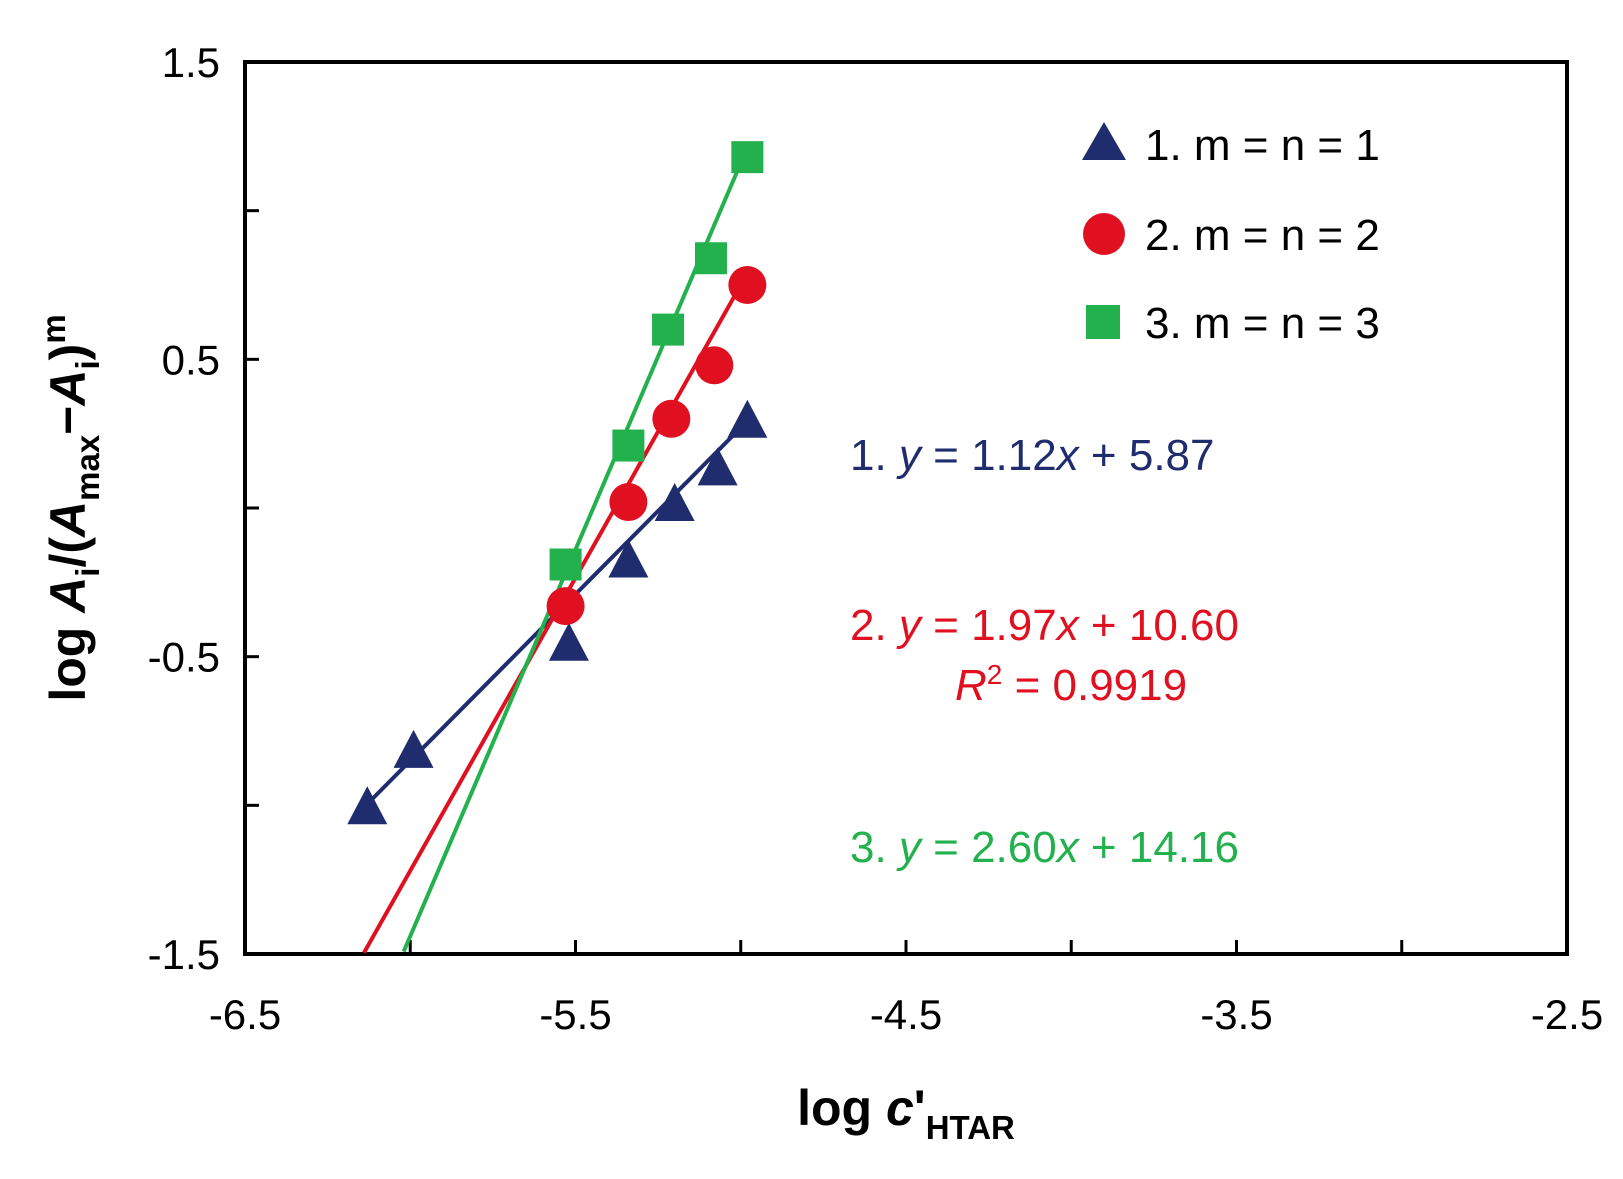 This screenshot has width=1623, height=1179. I want to click on legend-label-series-2: 2. m = n = 2, so click(1262, 235).